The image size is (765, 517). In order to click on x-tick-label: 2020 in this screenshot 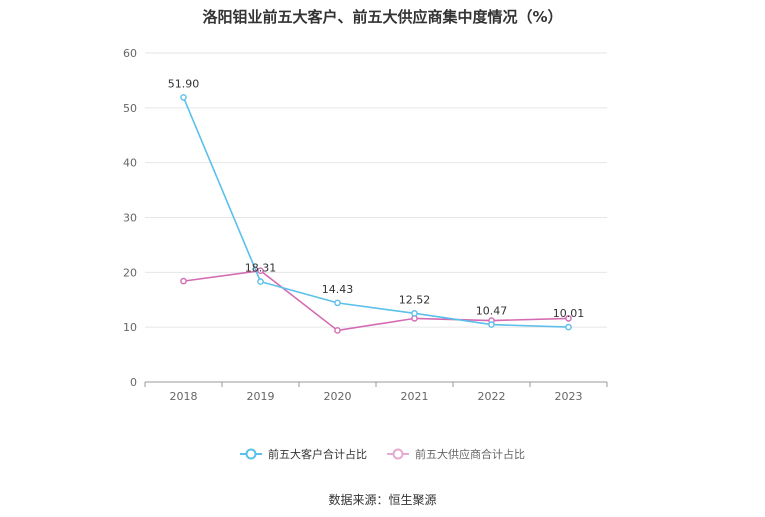, I will do `click(338, 396)`.